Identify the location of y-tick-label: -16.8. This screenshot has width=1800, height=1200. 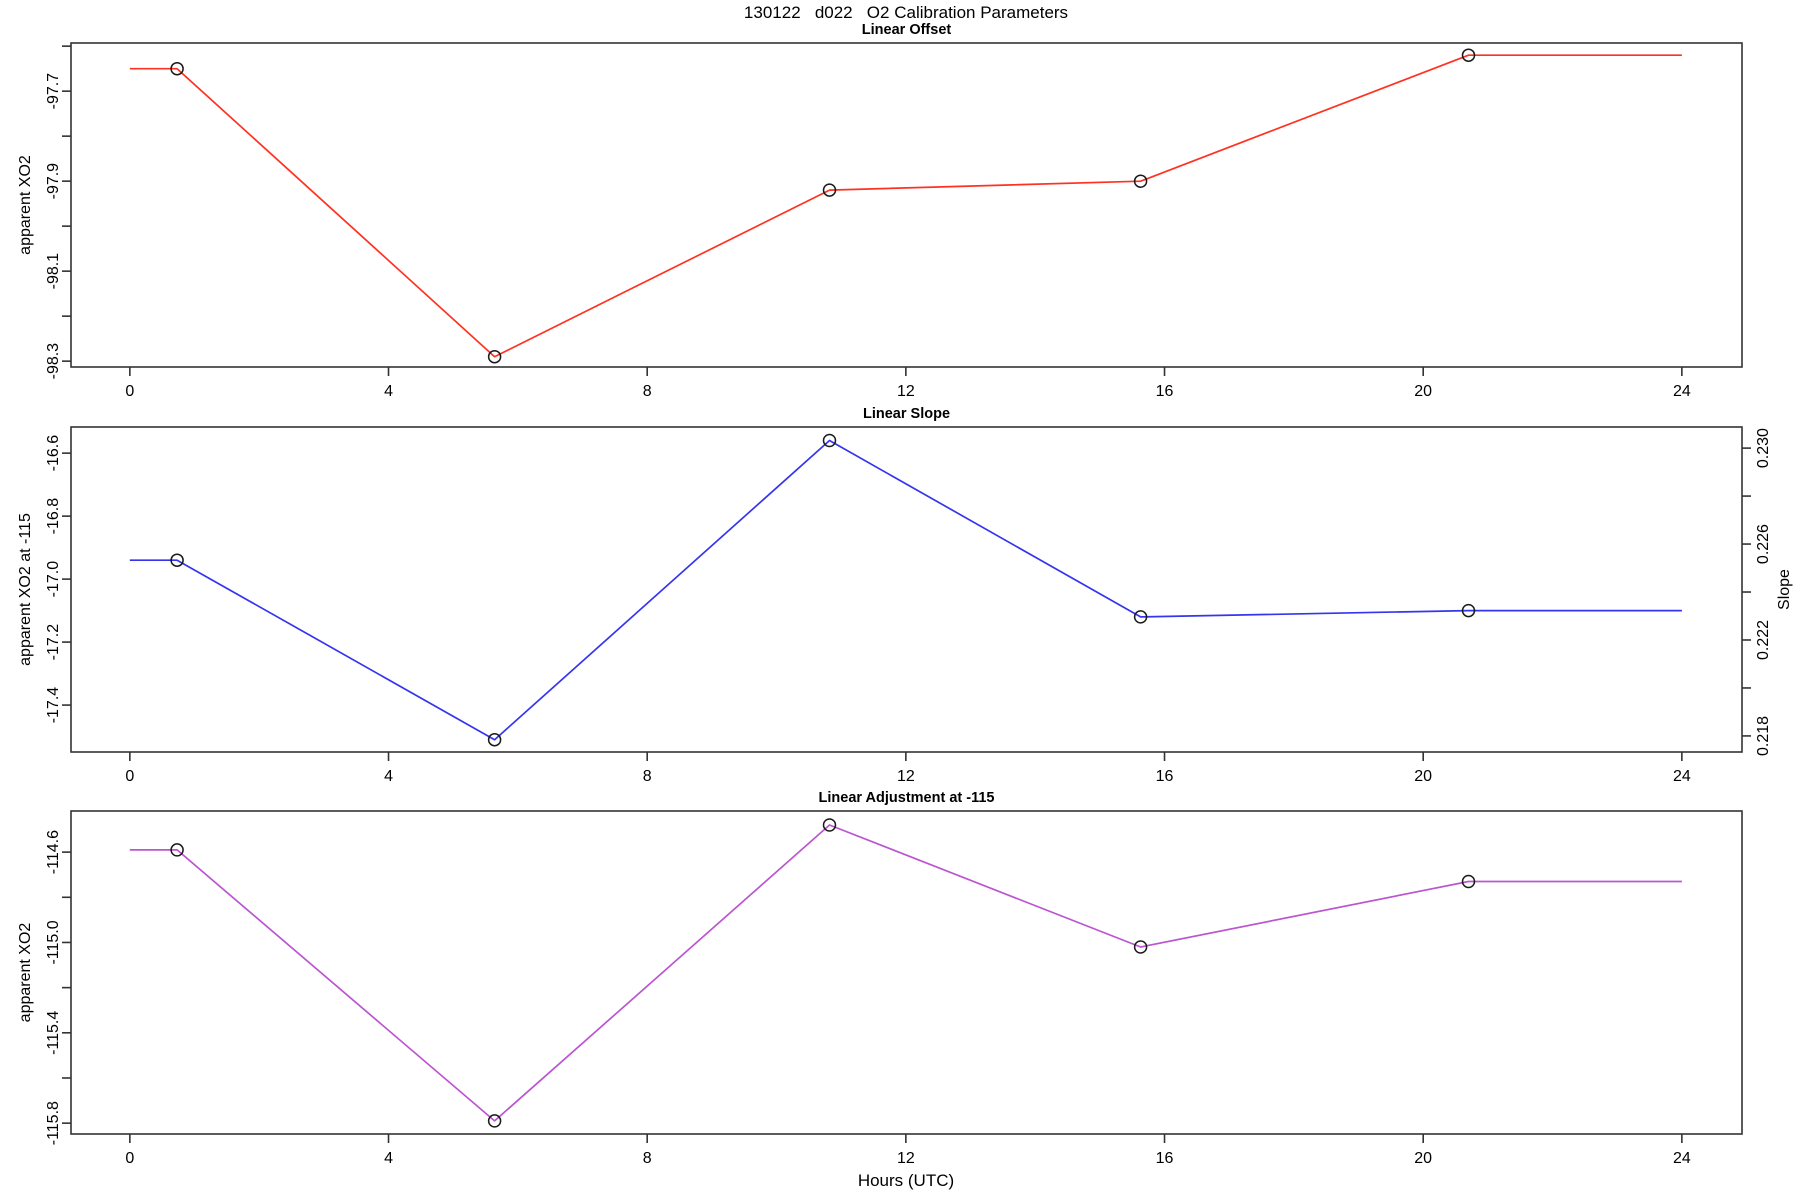
(53, 516).